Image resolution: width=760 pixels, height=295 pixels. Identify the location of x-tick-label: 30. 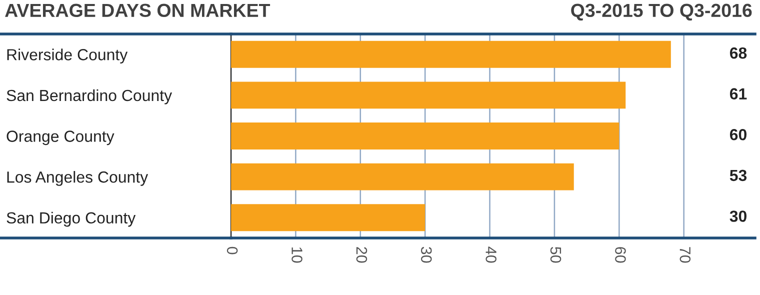
(426, 254).